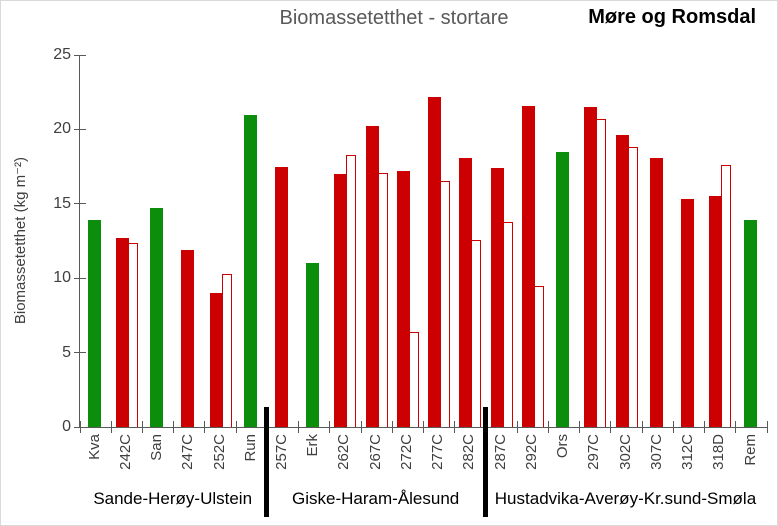  Describe the element at coordinates (132, 334) in the screenshot. I see `bar-outline-242C` at that location.